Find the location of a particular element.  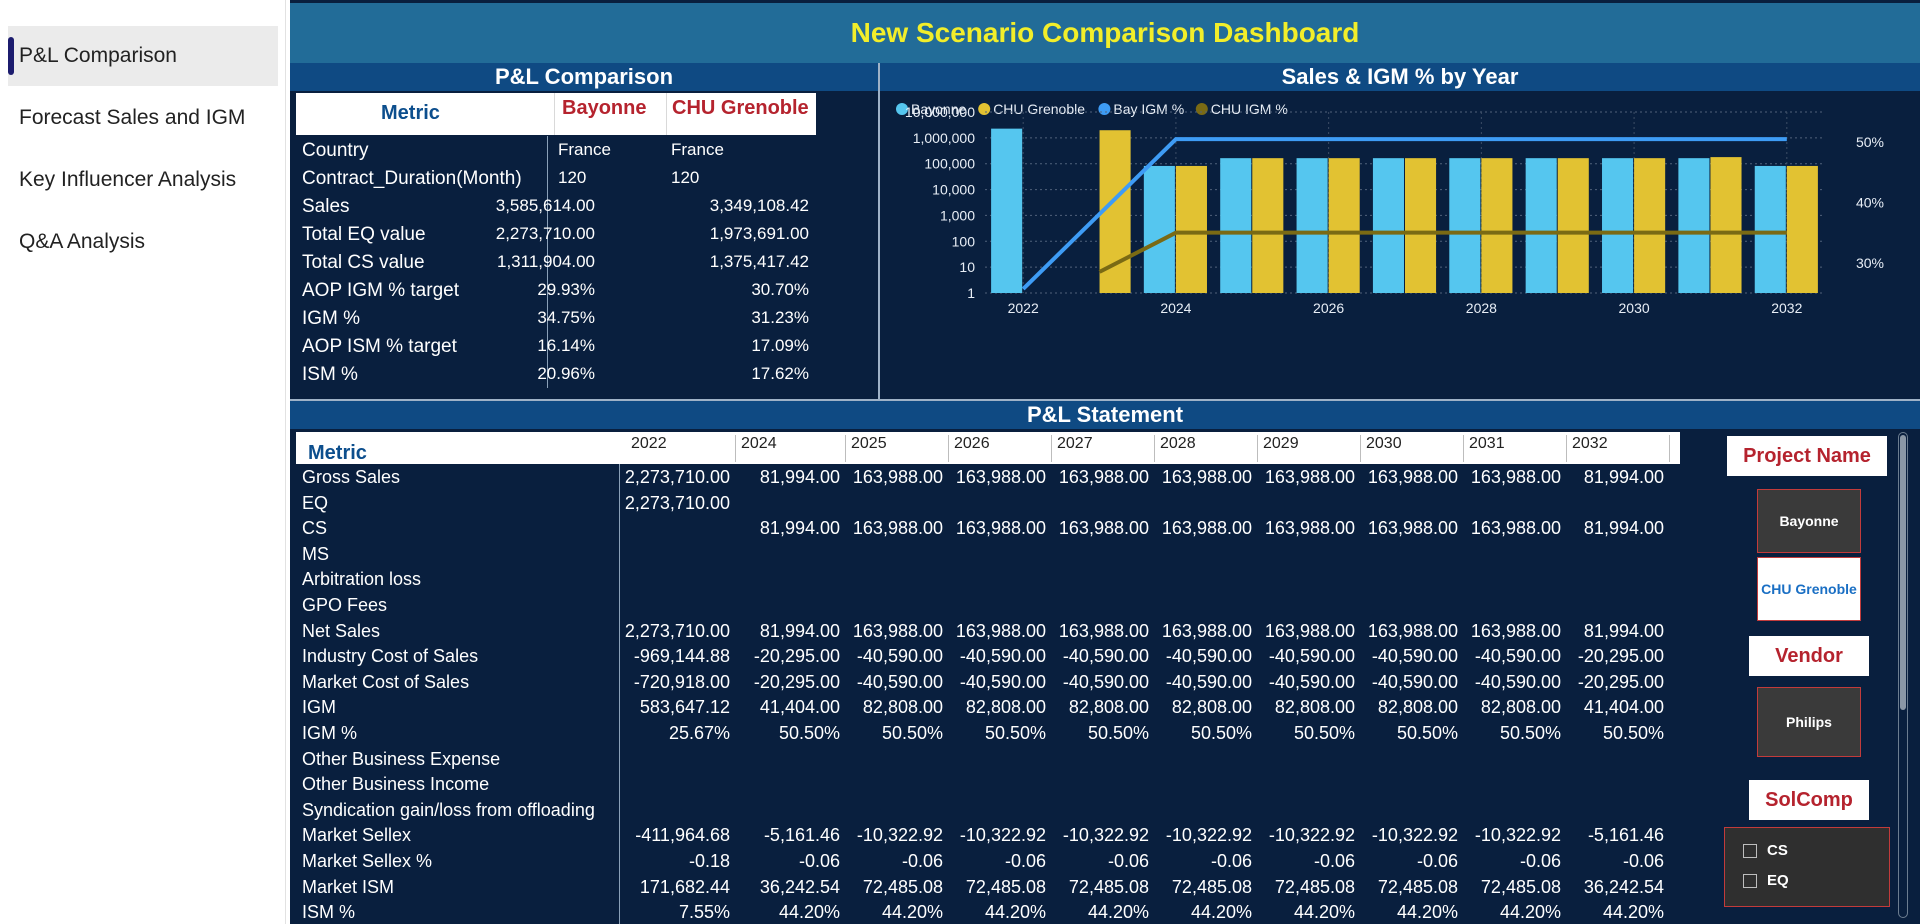

nav-item-forecast: Forecast Sales and IGM is located at coordinates (143, 118).